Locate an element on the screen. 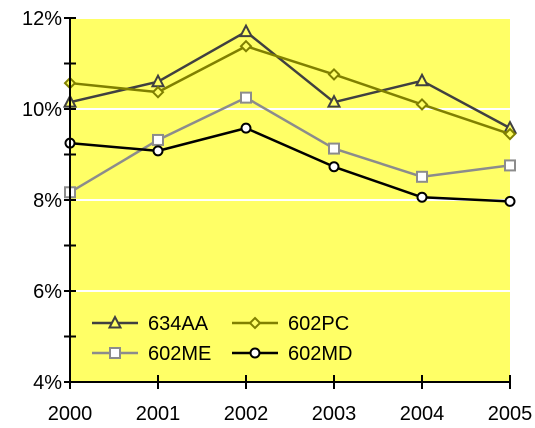 This screenshot has height=428, width=535. legend-item-602MD: 602MD is located at coordinates (292, 354).